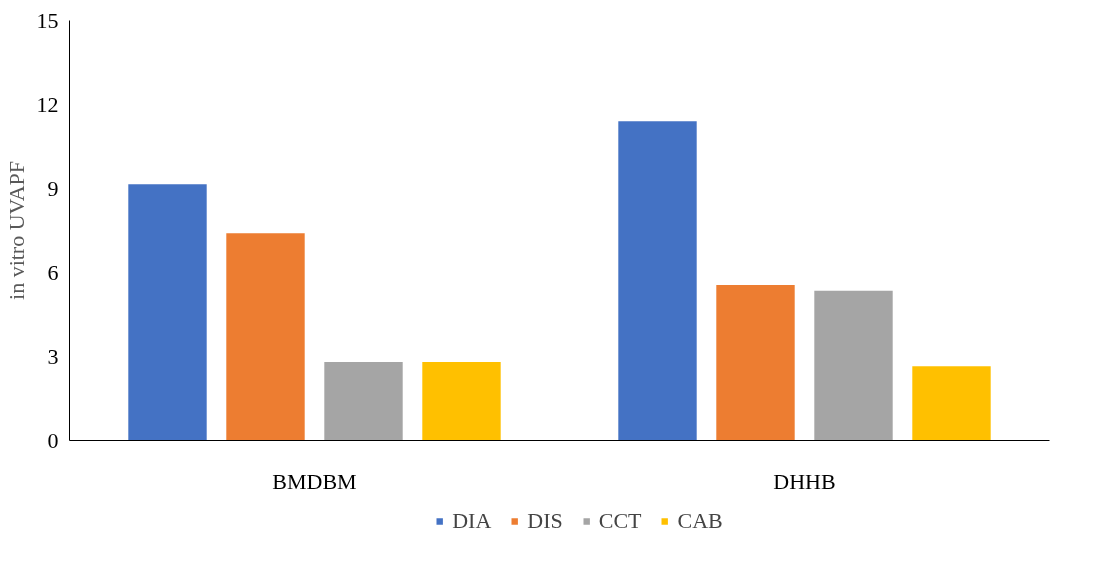  Describe the element at coordinates (804, 481) in the screenshot. I see `x-tick-label: DHHB` at that location.